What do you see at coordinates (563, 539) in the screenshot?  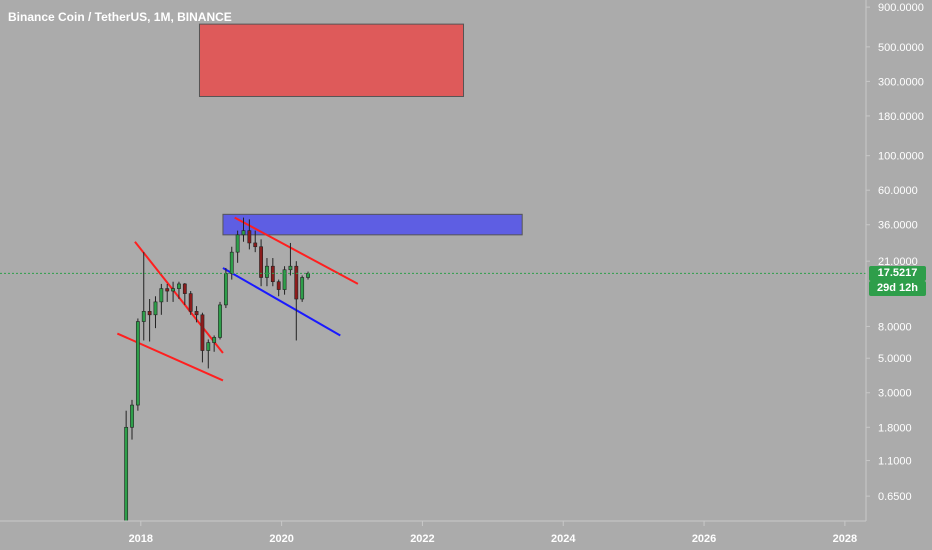 I see `x-tick-label: 2024` at bounding box center [563, 539].